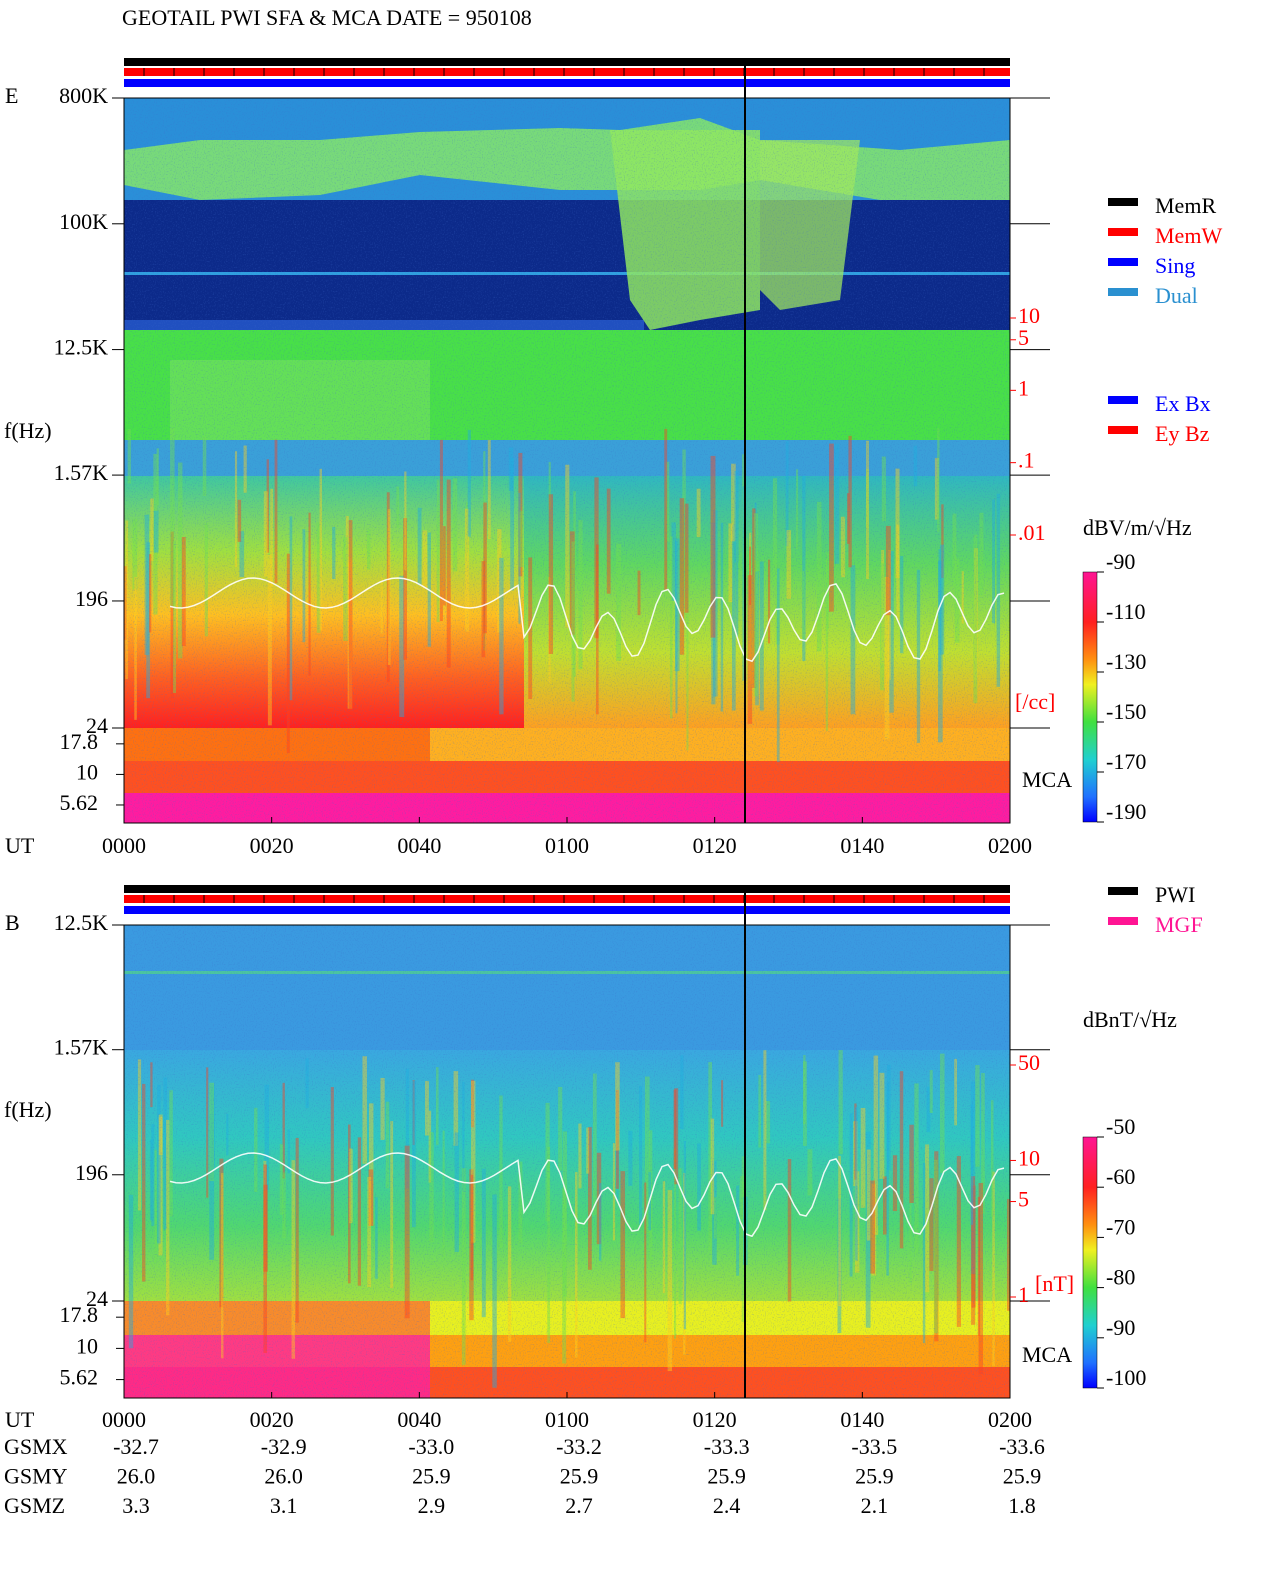 This screenshot has height=1593, width=1280. Describe the element at coordinates (1126, 711) in the screenshot. I see `colorbar-tick-label: -150` at that location.